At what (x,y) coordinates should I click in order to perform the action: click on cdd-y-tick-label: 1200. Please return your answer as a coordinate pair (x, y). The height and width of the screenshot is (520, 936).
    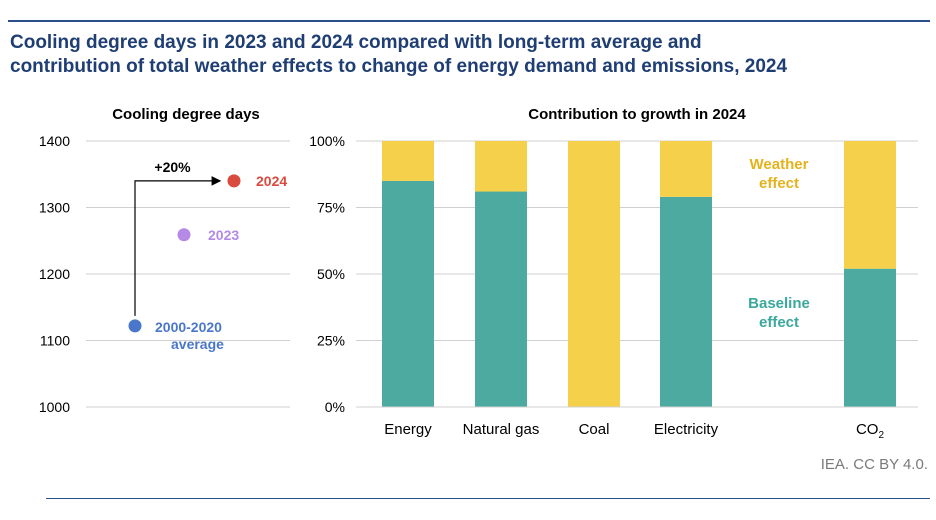
    Looking at the image, I should click on (54, 274).